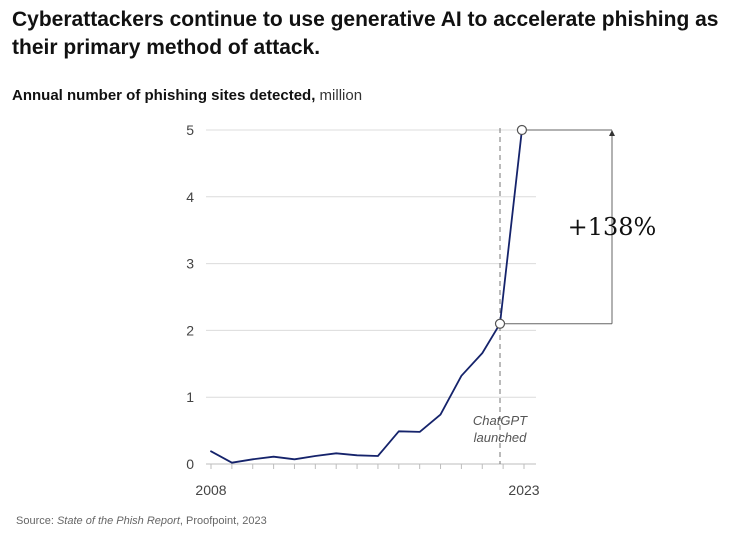 This screenshot has width=740, height=537. I want to click on y-tick-label-4: 4, so click(190, 197).